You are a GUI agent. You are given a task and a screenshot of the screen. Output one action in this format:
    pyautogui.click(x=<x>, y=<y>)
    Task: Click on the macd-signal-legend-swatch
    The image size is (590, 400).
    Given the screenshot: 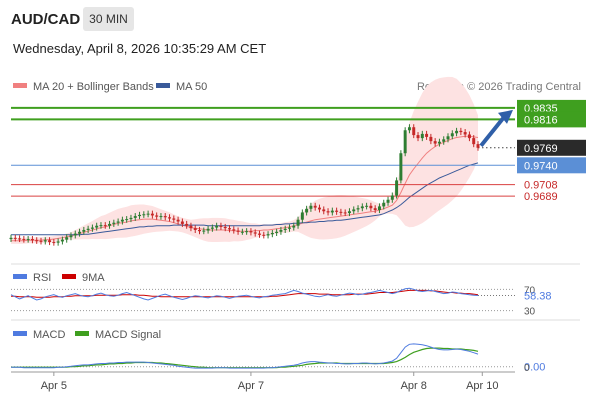 What is the action you would take?
    pyautogui.click(x=82, y=333)
    